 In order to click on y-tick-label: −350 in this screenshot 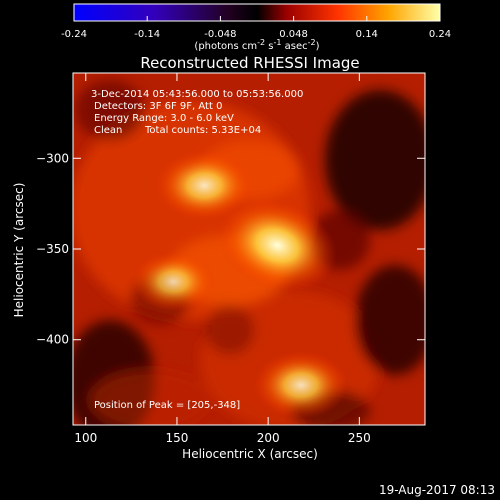, I will do `click(52, 249)`.